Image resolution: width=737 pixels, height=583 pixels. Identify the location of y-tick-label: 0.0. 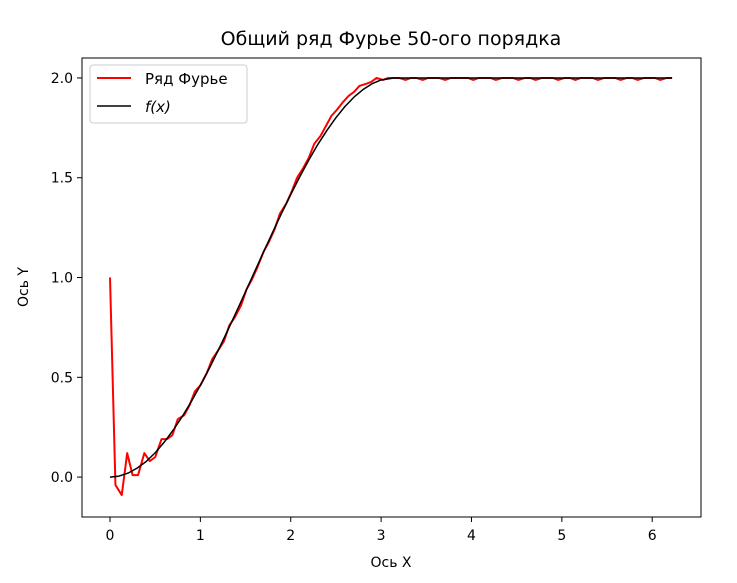
(62, 478).